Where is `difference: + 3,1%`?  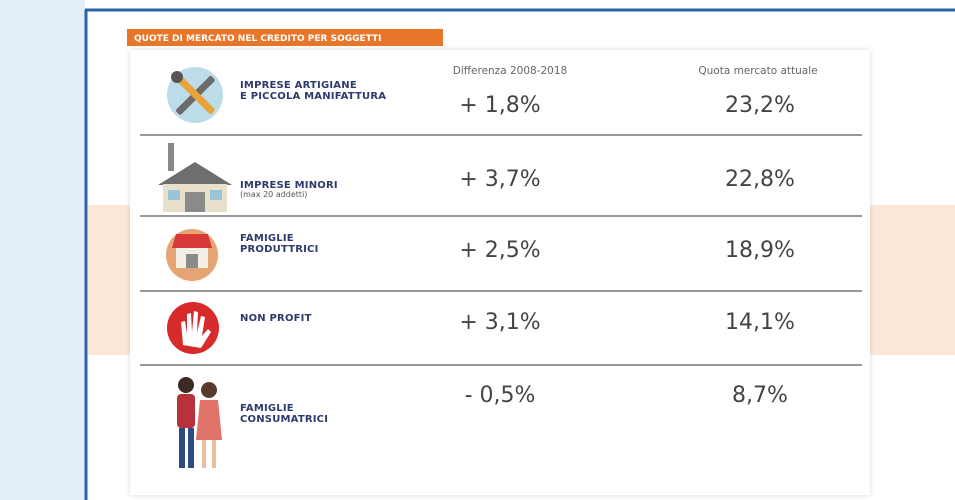 difference: + 3,1% is located at coordinates (499, 322).